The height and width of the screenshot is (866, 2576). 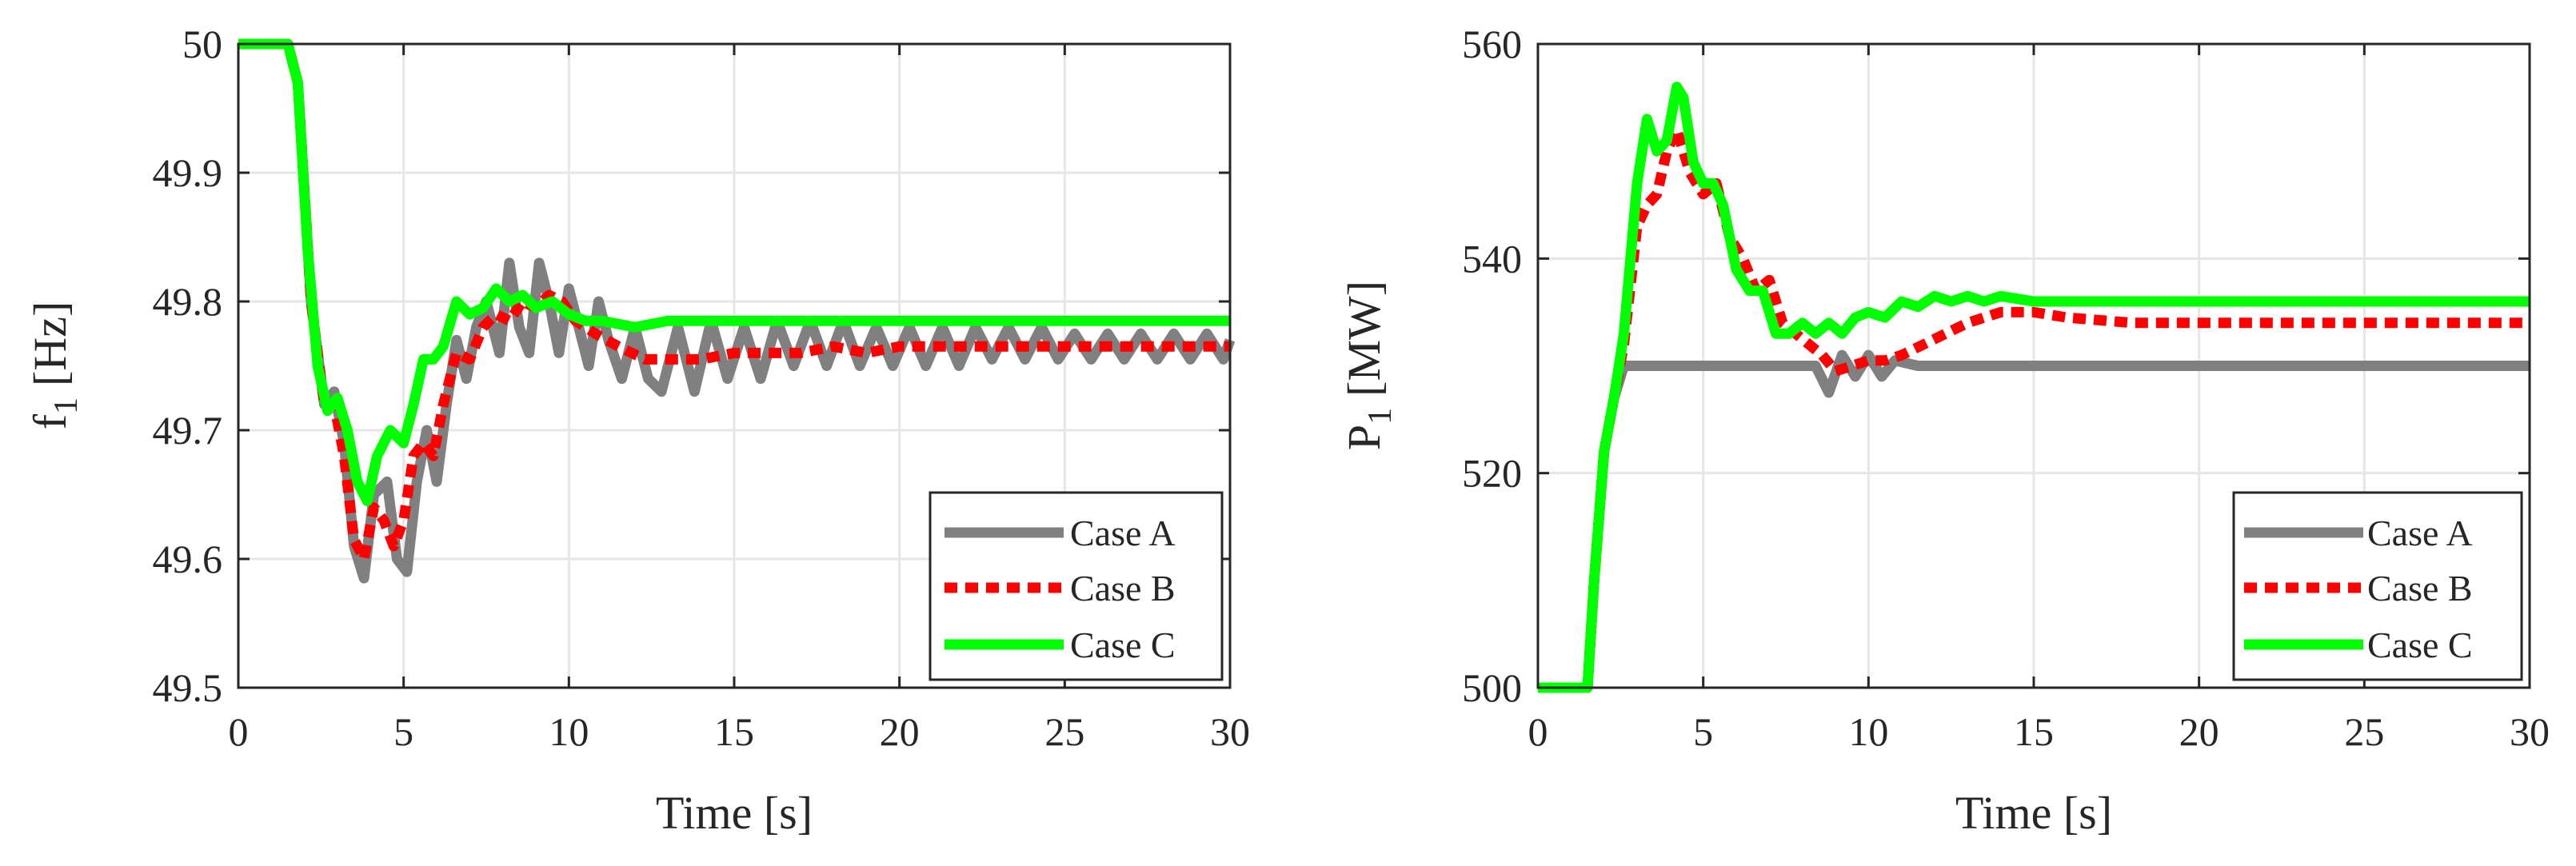 What do you see at coordinates (50, 421) in the screenshot?
I see `y-axis-label-main: f` at bounding box center [50, 421].